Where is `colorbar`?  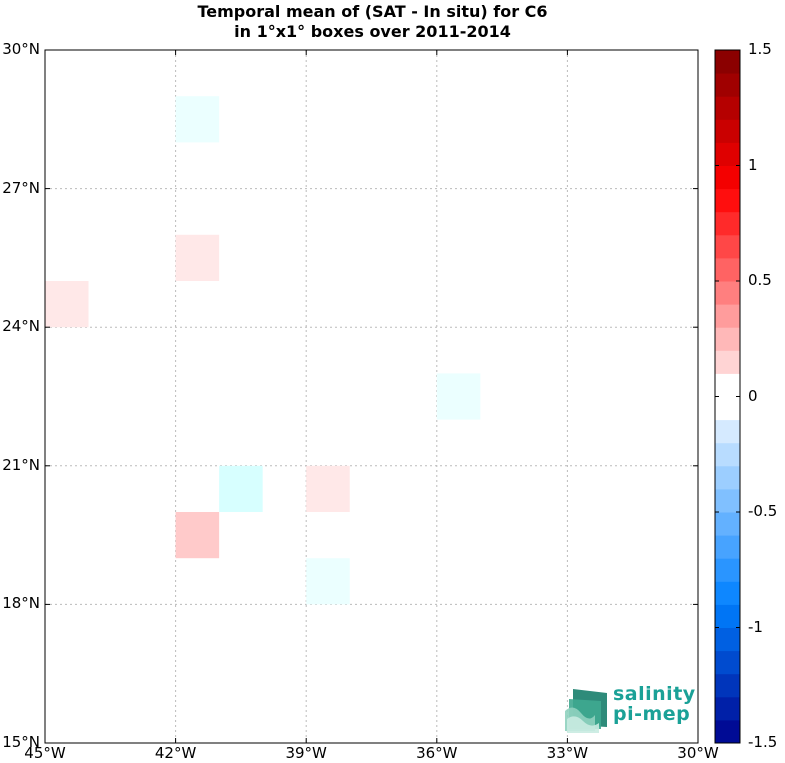 colorbar is located at coordinates (727, 396).